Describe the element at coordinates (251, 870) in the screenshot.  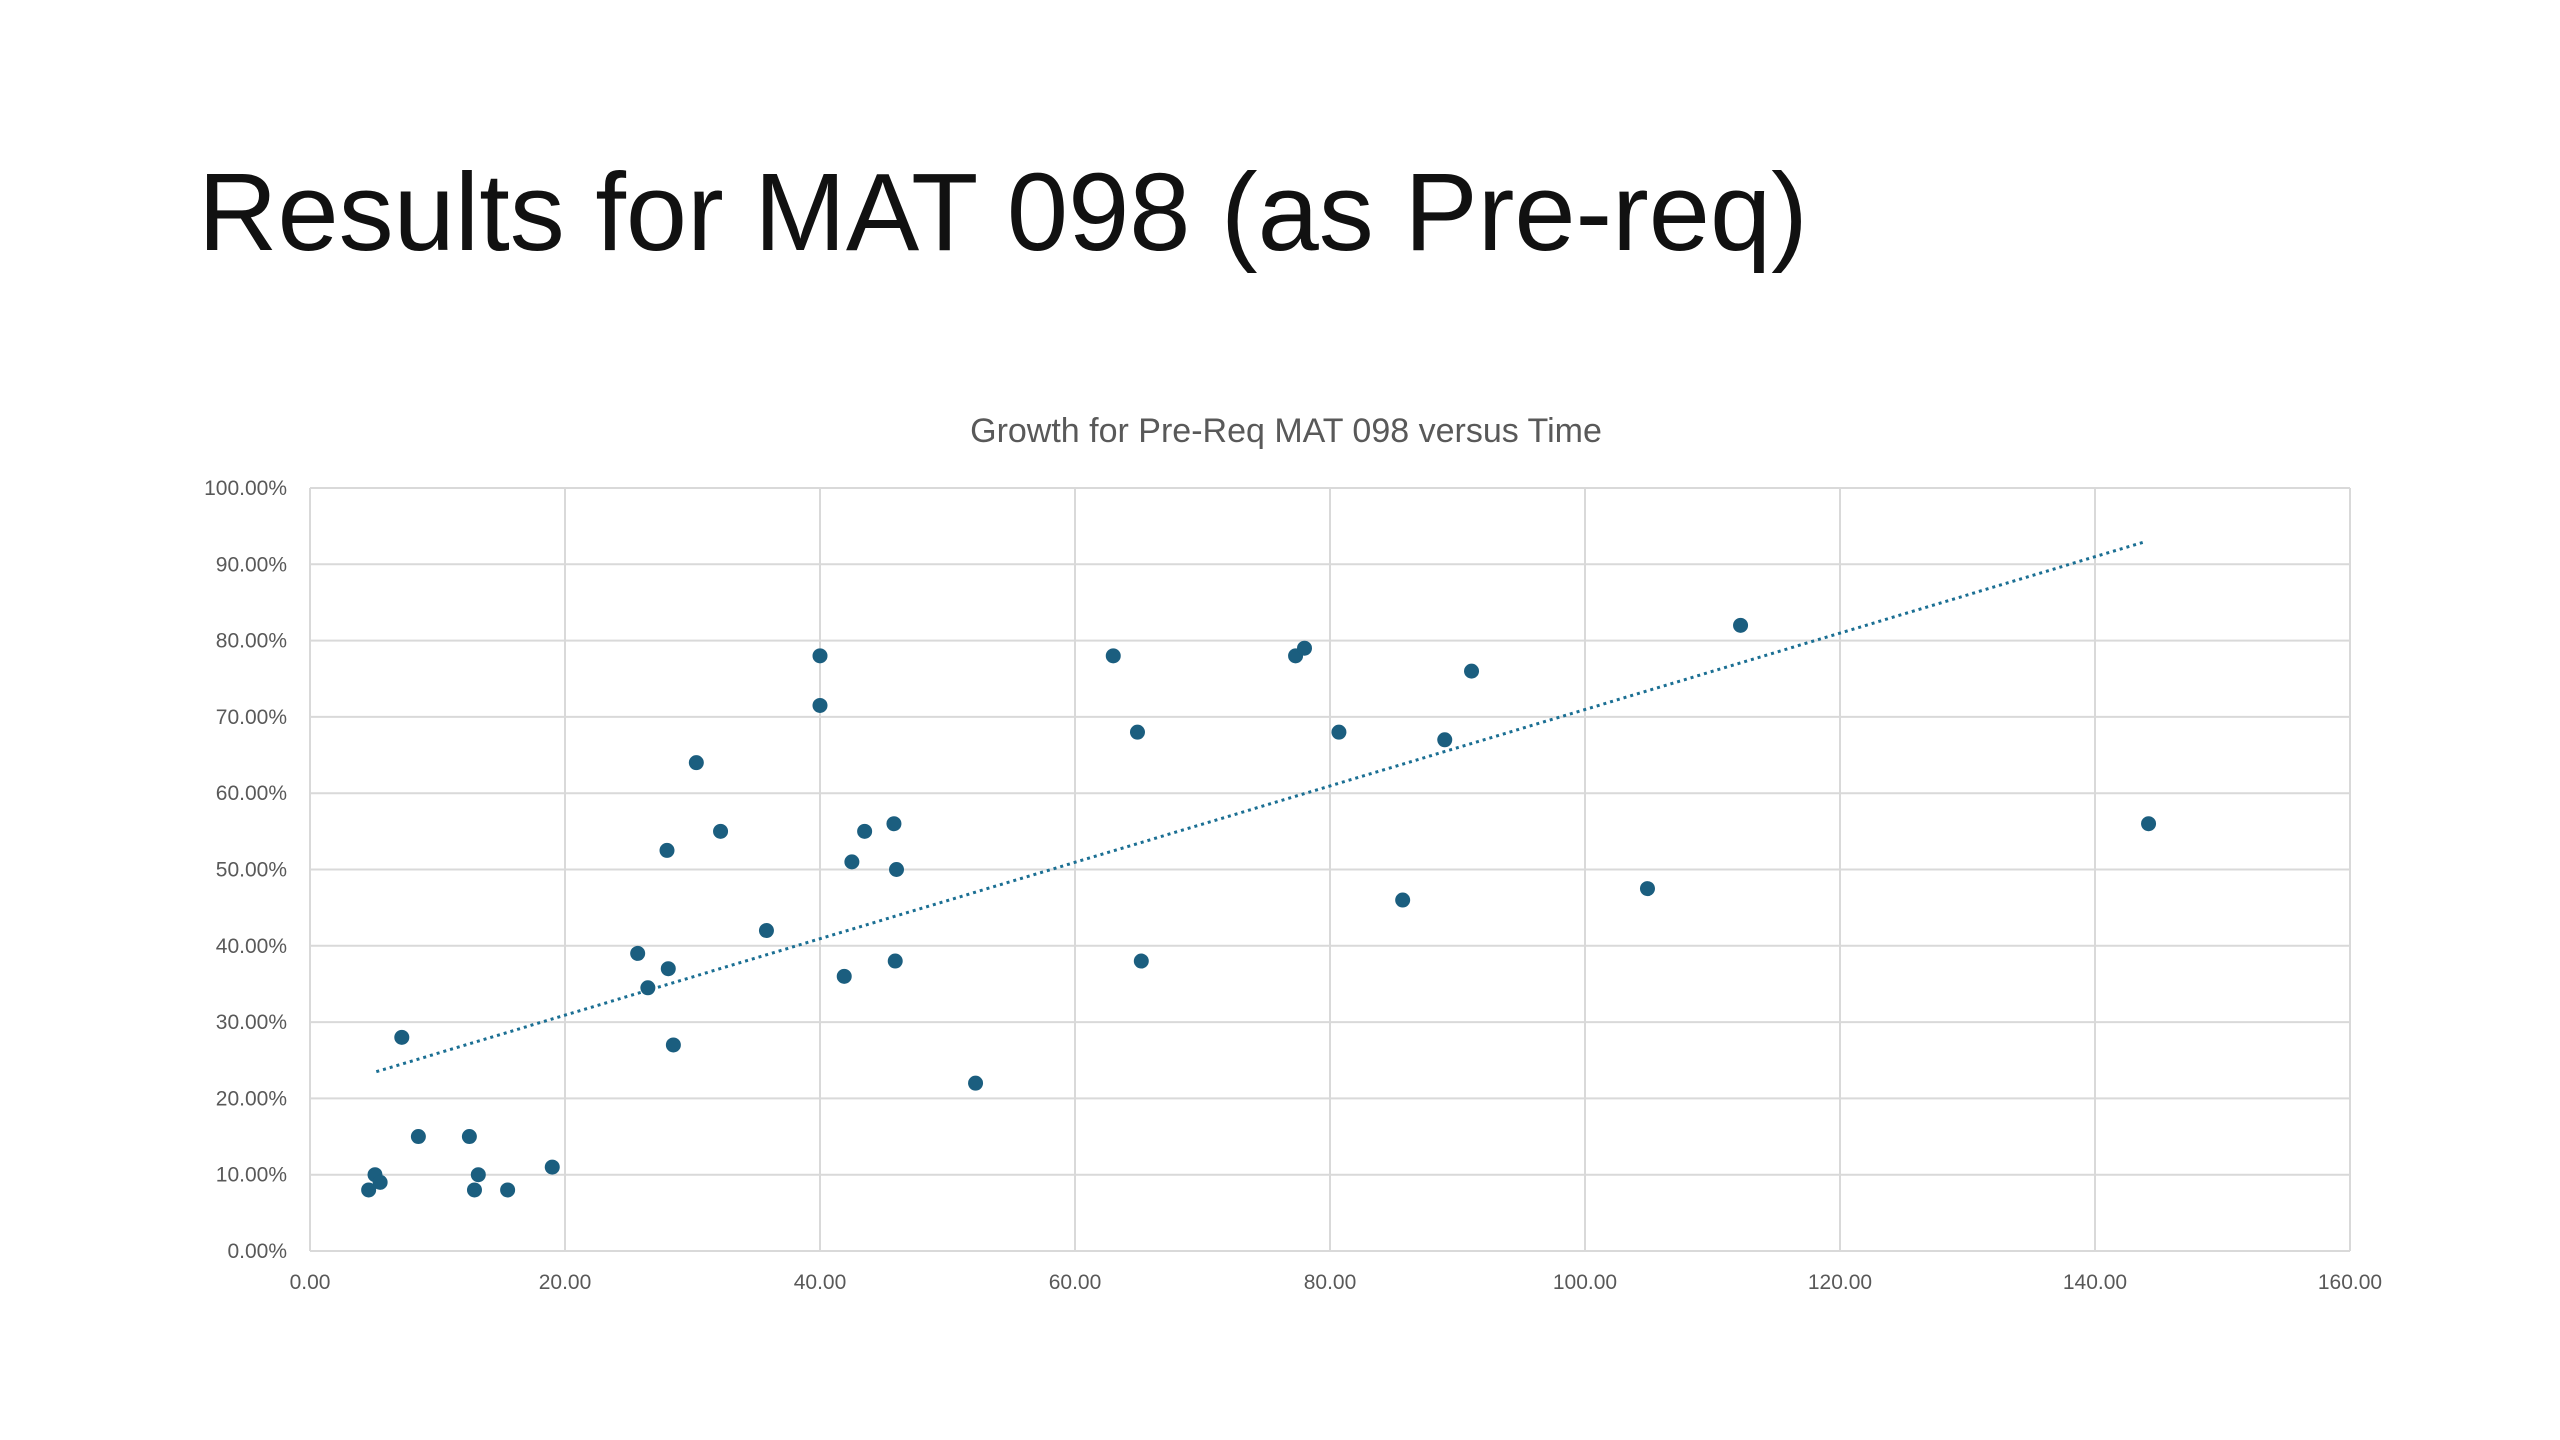
I see `y-tick-label: 50.00%` at that location.